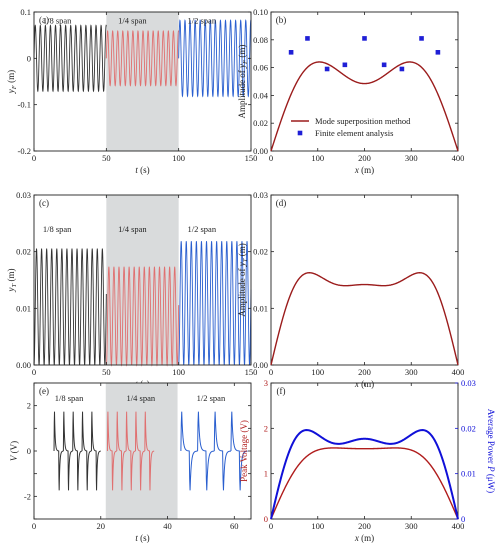 This screenshot has height=550, width=501. Describe the element at coordinates (14, 87) in the screenshot. I see `label-subscript: F` at that location.